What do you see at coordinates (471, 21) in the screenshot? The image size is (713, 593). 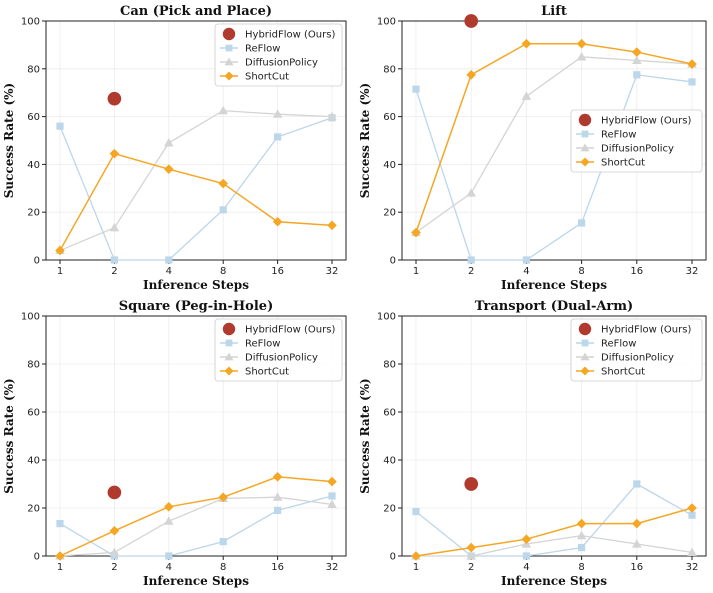 I see `series-hybridflow-ours` at bounding box center [471, 21].